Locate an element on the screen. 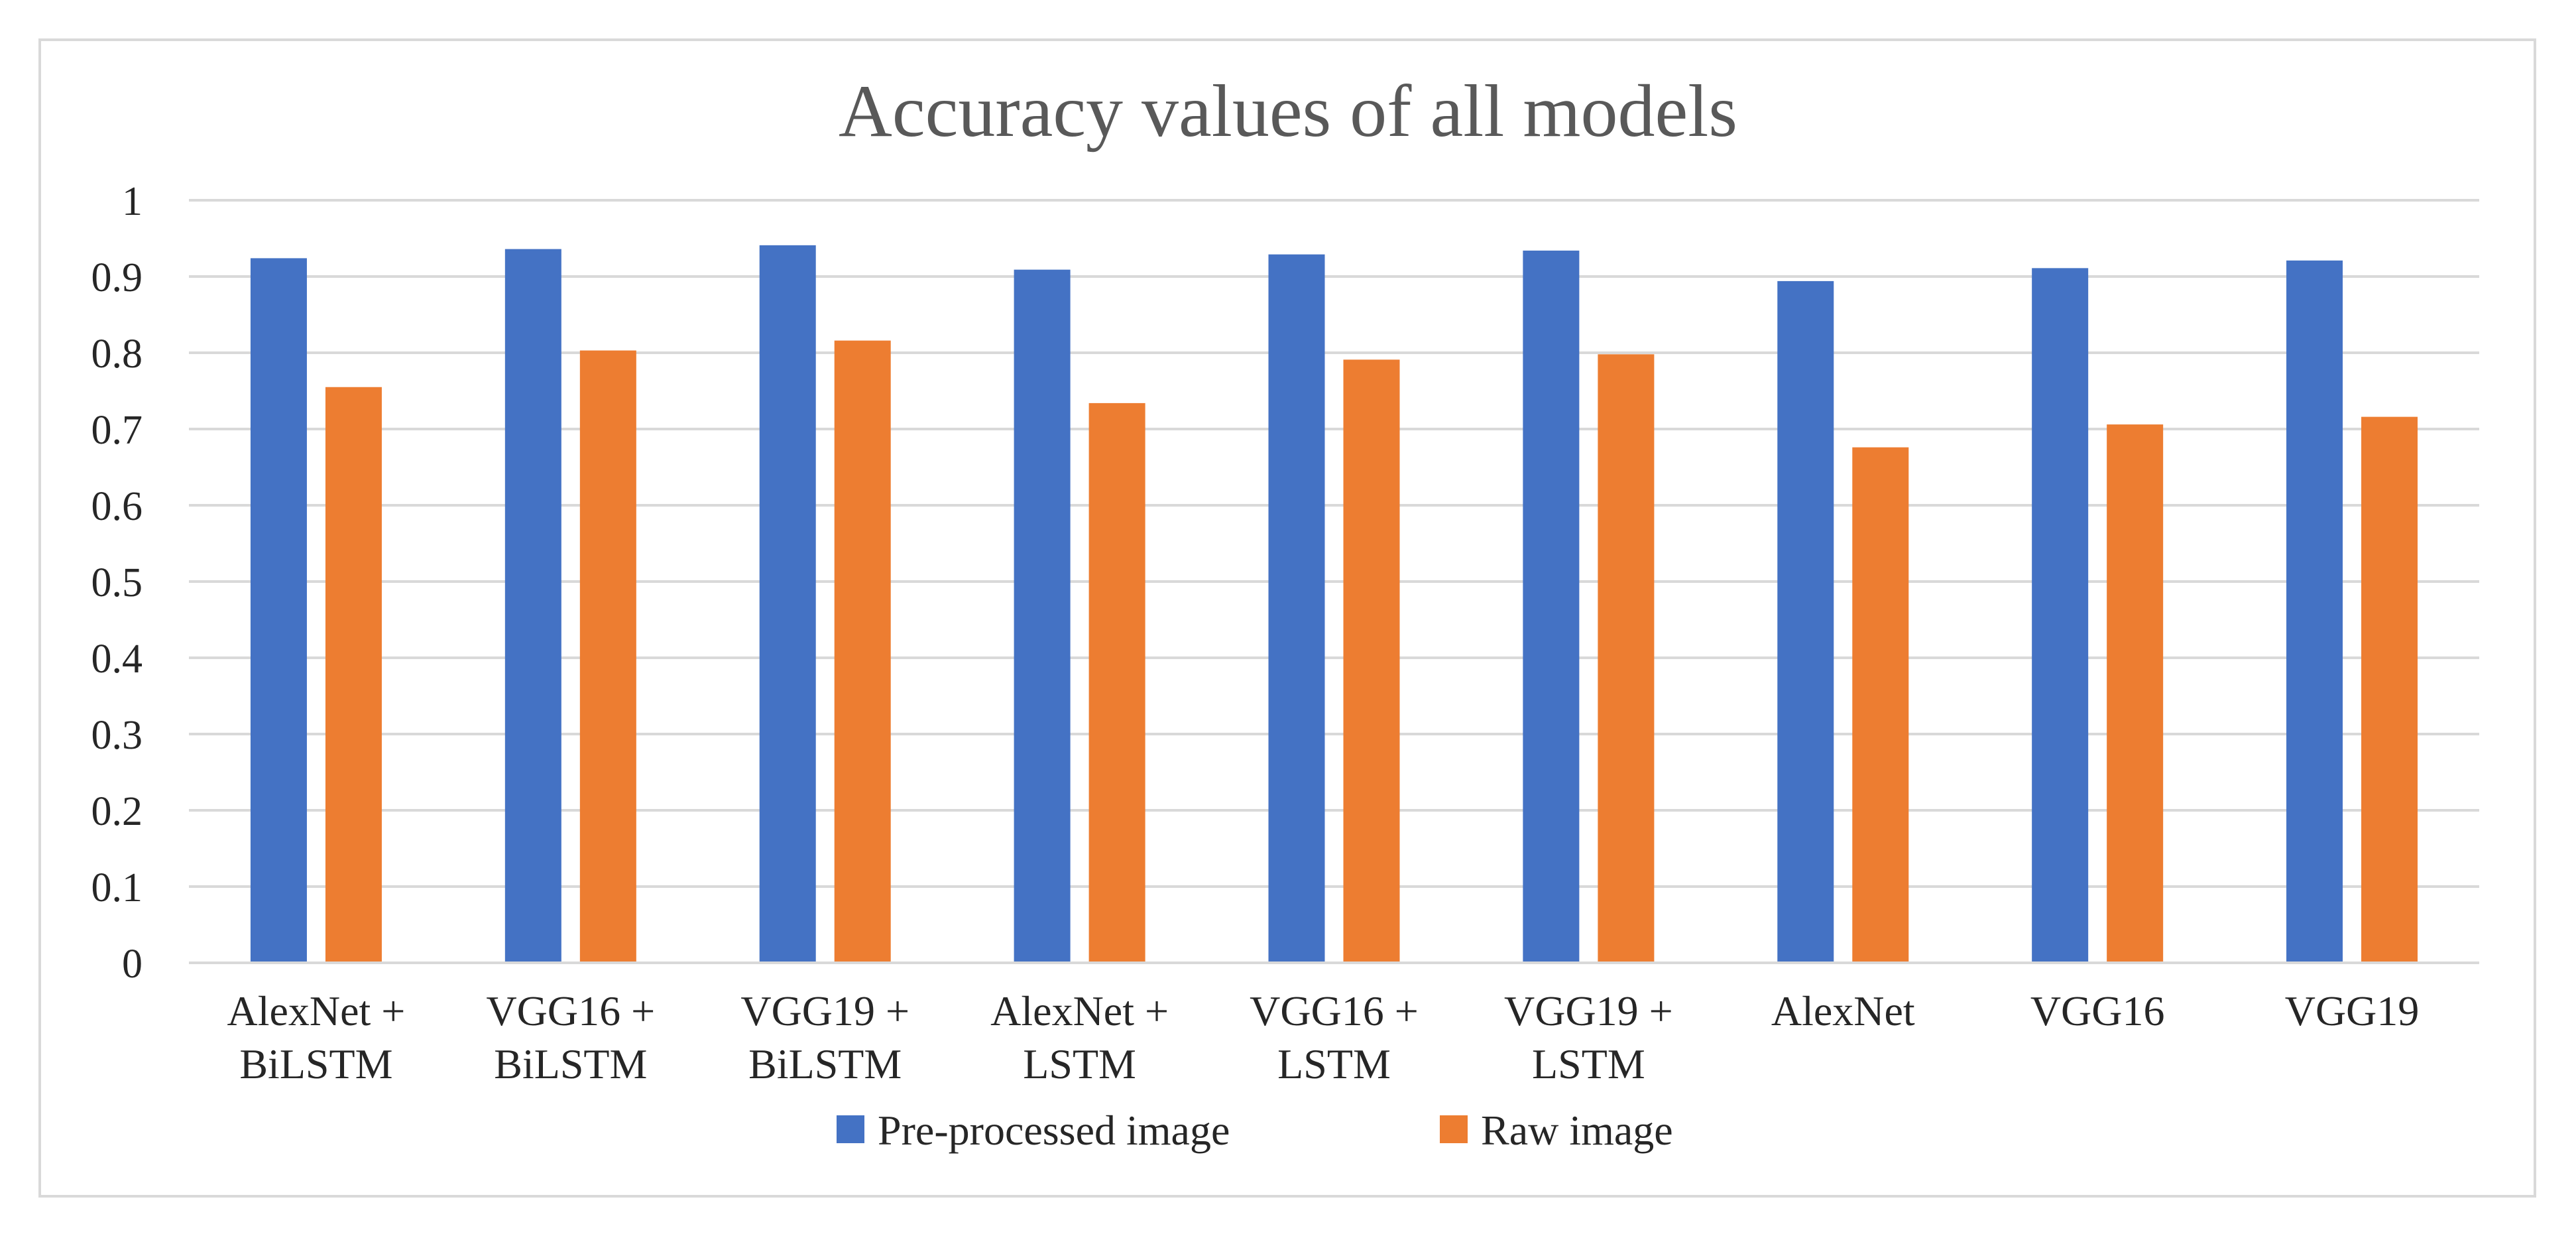  x-category-label: VGG19 is located at coordinates (2353, 1010).